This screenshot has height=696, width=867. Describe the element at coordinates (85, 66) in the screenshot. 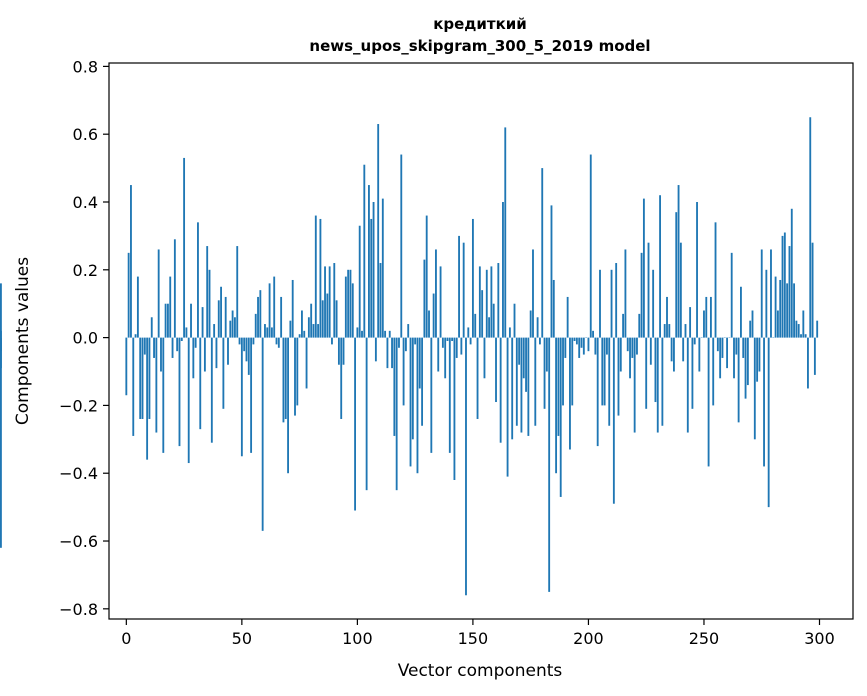

I see `y-tick-label: 0.8` at that location.